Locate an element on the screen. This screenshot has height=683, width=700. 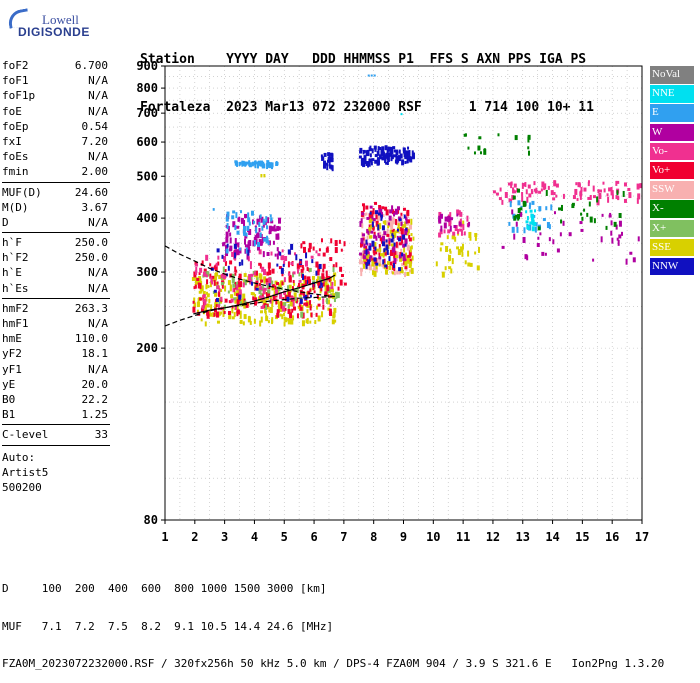
param-value: 3.67 is located at coordinates (95, 207).